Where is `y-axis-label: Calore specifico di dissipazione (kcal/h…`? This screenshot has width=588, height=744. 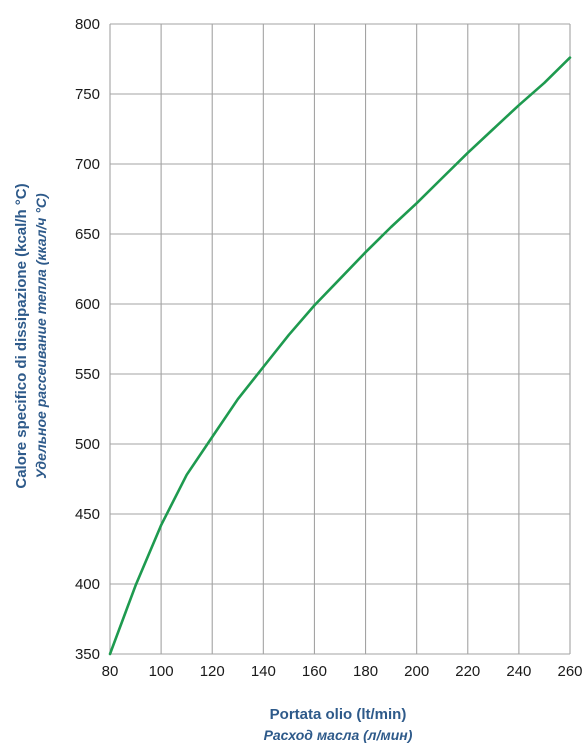
y-axis-label: Calore specifico di dissipazione (kcal/h… is located at coordinates (21, 335).